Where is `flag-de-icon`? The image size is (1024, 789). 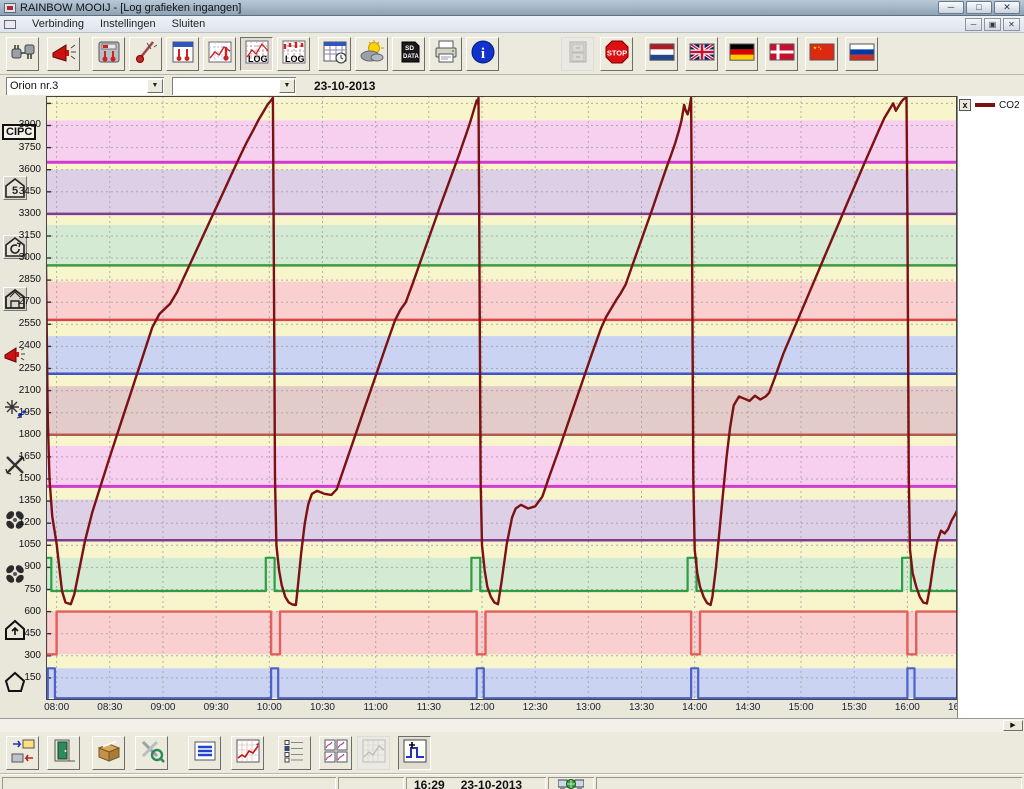 flag-de-icon is located at coordinates (742, 53).